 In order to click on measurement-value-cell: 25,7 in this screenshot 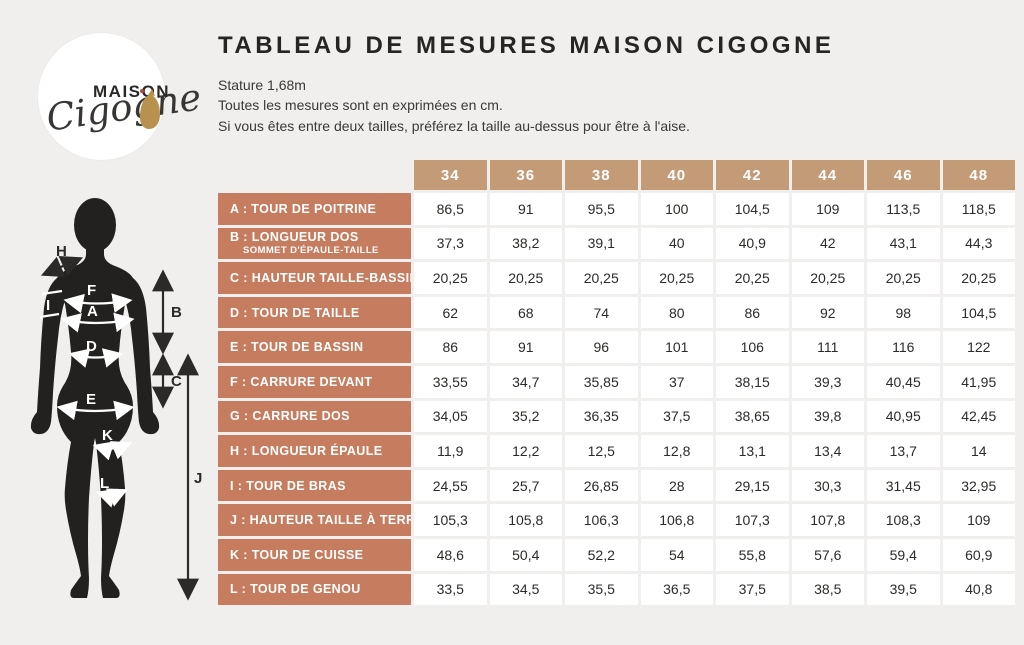, I will do `click(525, 485)`.